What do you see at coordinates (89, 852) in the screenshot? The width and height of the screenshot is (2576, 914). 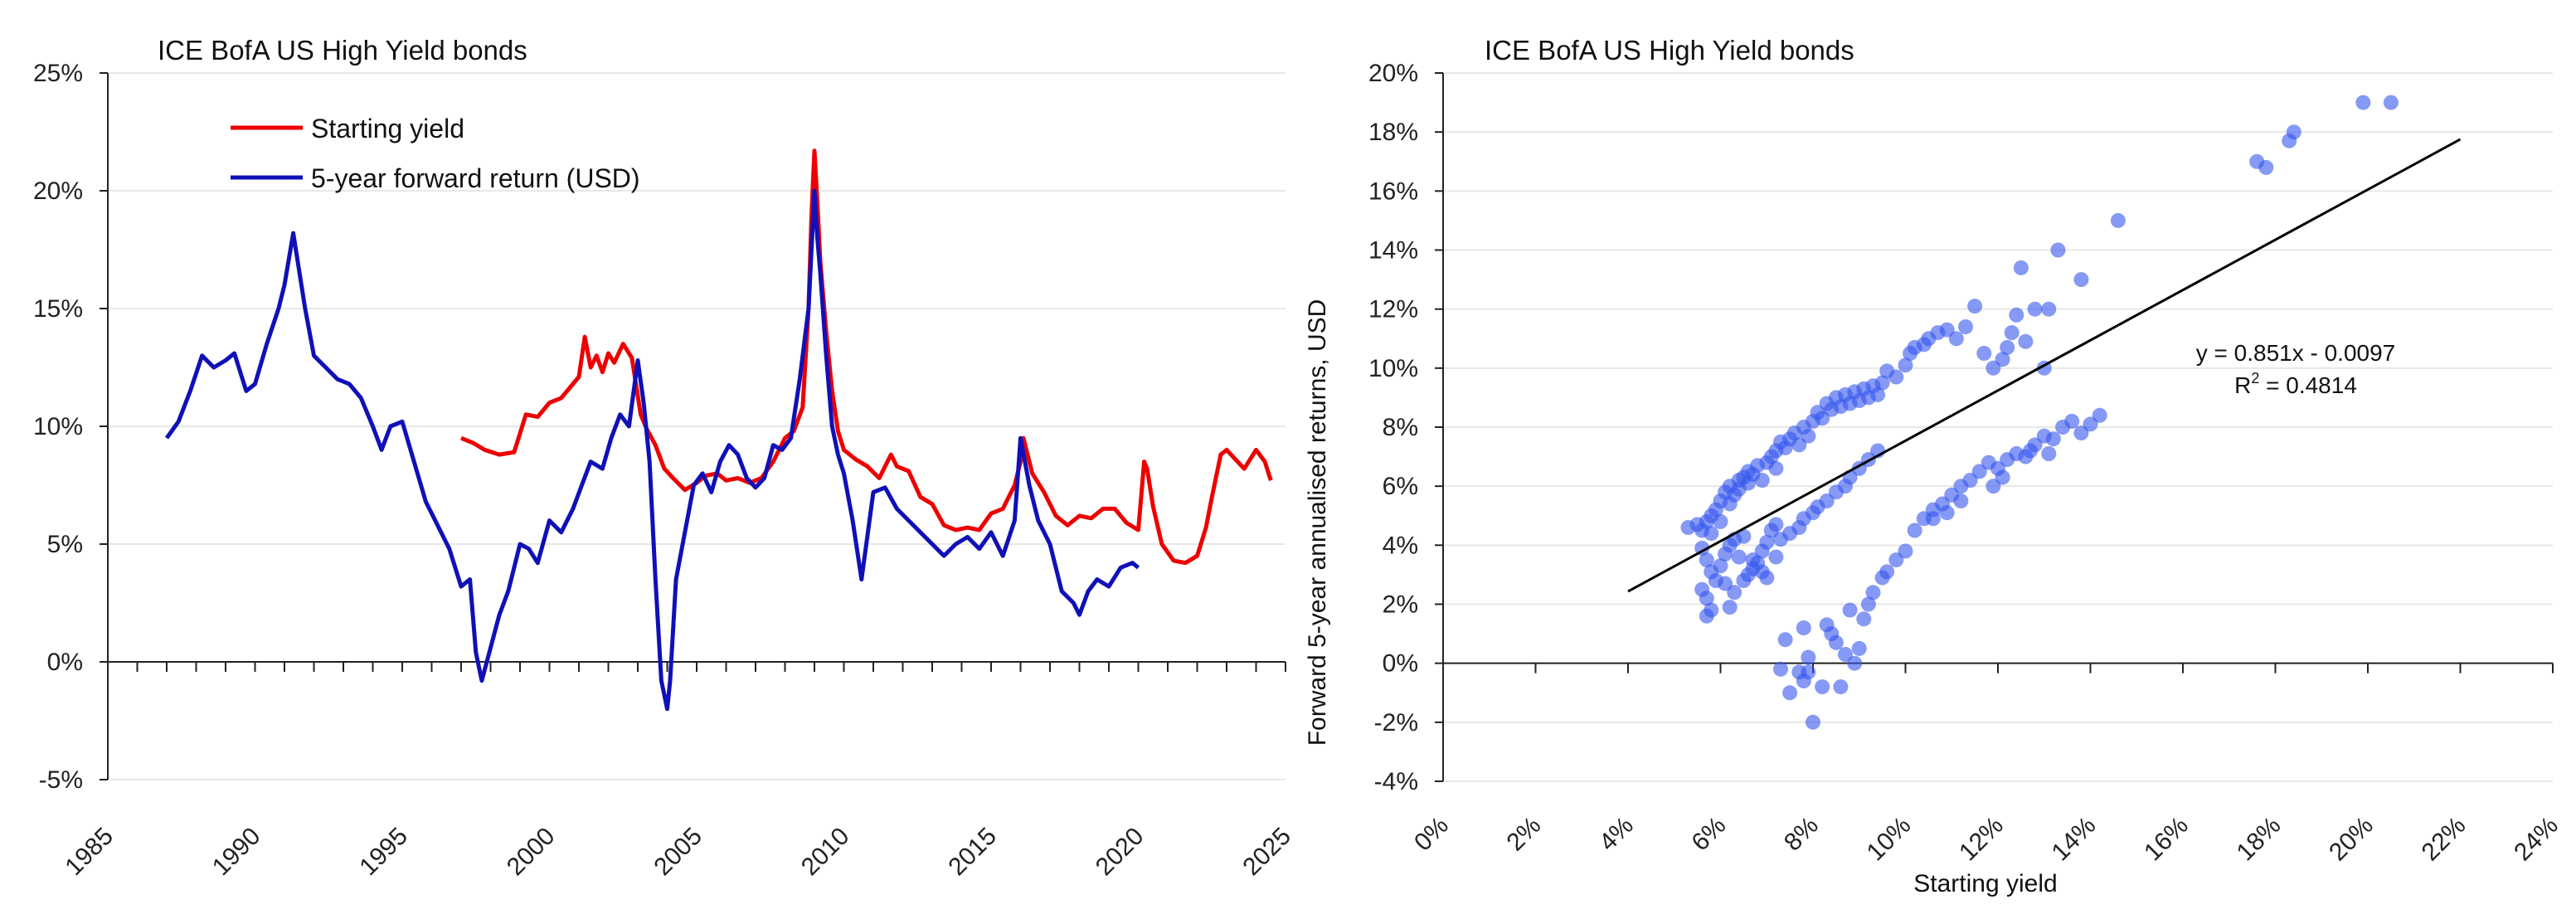 I see `left-x-tick-label: 1985` at bounding box center [89, 852].